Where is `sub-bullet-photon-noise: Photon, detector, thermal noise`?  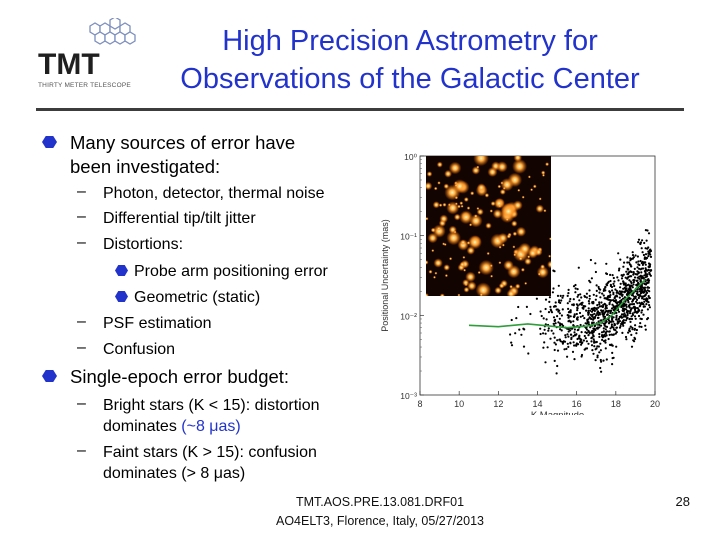
sub-bullet-photon-noise: Photon, detector, thermal noise is located at coordinates (214, 193).